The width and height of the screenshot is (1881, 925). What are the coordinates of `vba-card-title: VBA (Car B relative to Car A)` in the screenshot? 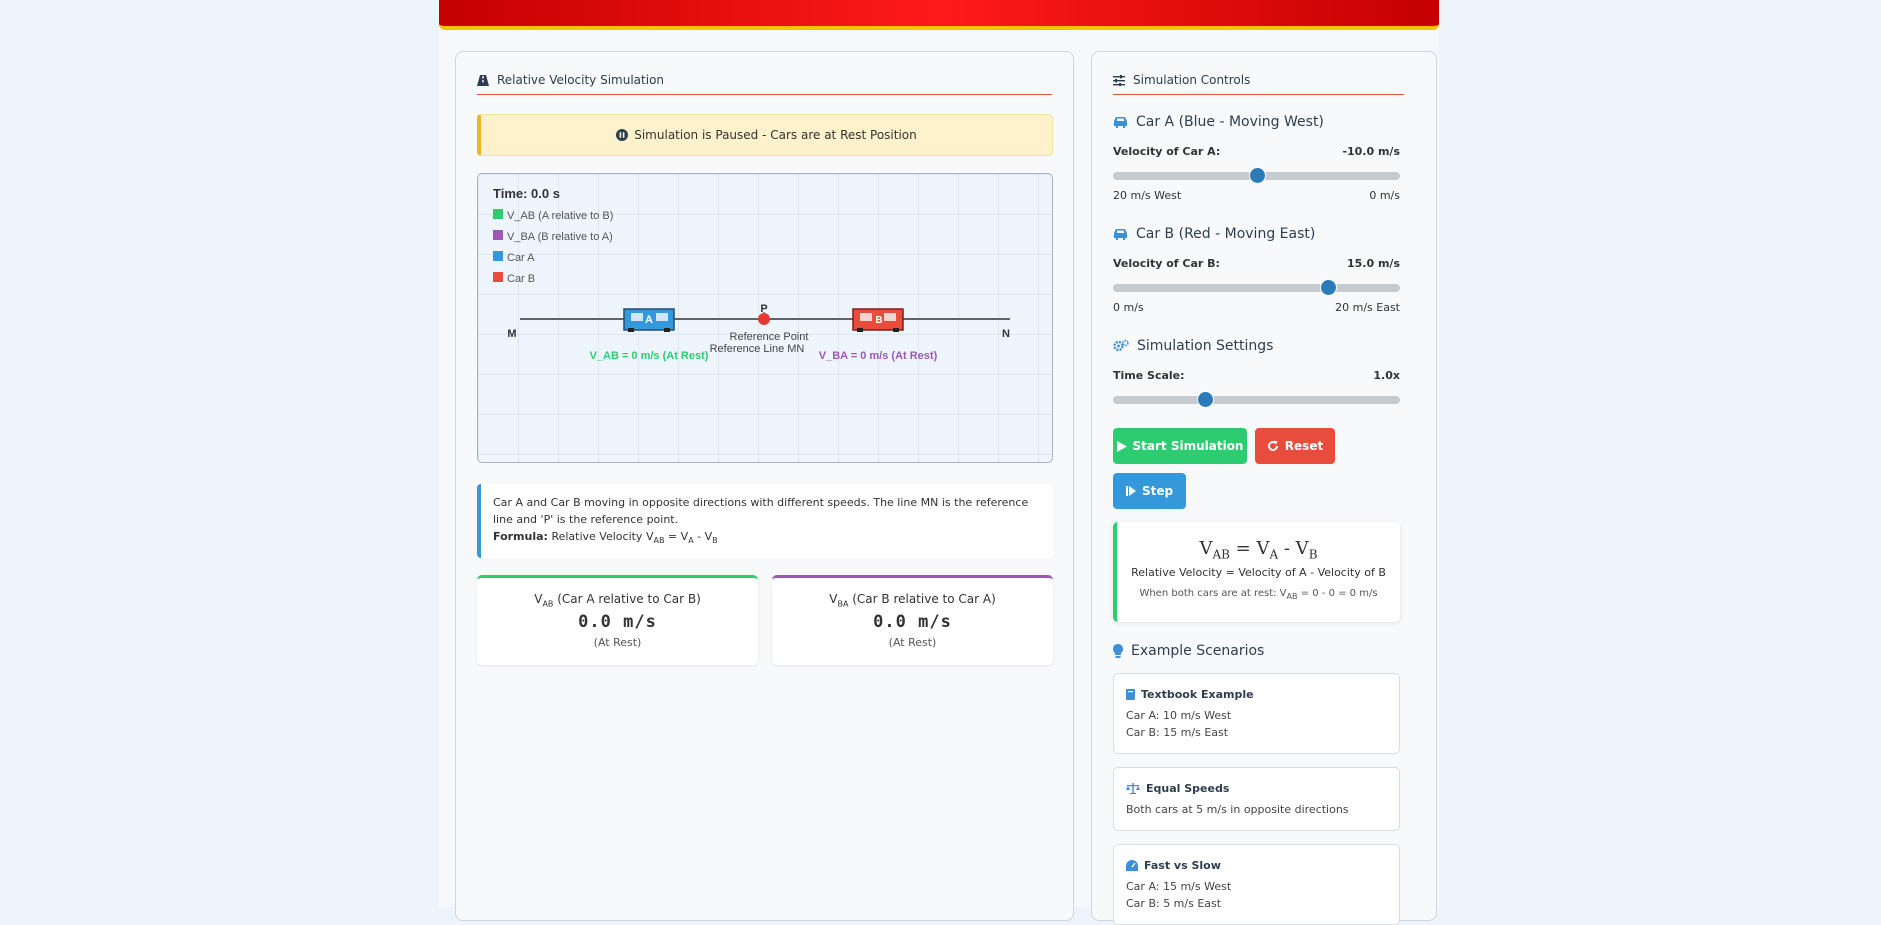 It's located at (912, 600).